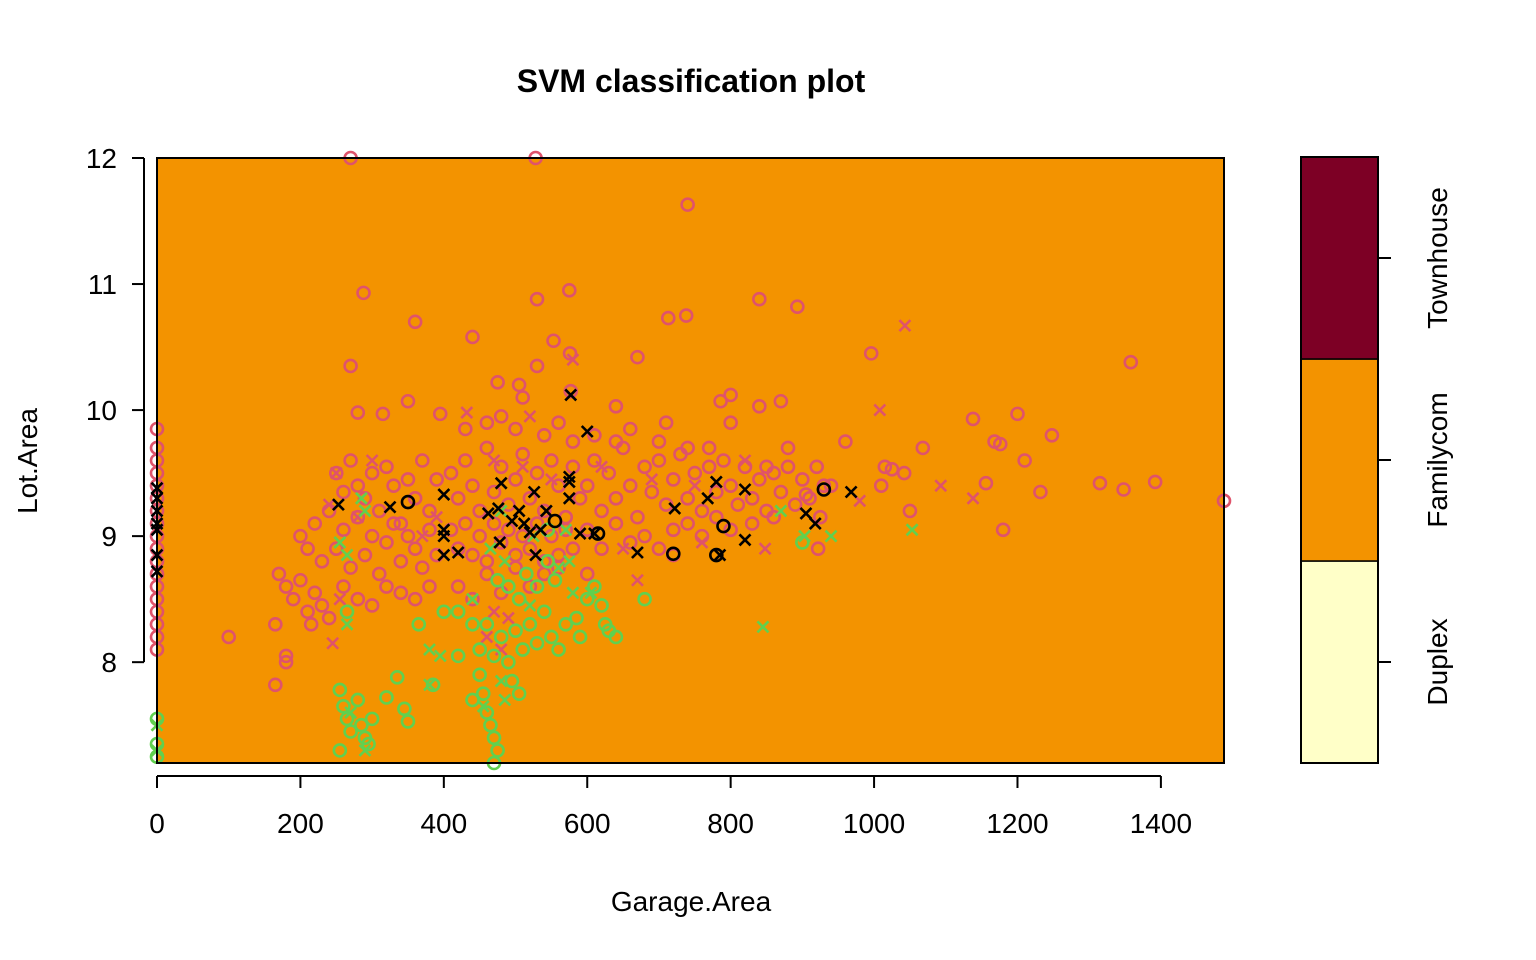 The width and height of the screenshot is (1536, 960). Describe the element at coordinates (534, 631) in the screenshot. I see `series-duplex` at that location.